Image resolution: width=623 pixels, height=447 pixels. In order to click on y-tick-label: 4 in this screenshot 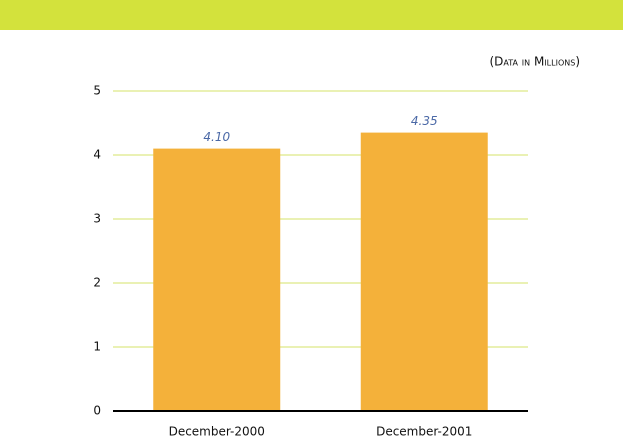, I will do `click(97, 155)`.